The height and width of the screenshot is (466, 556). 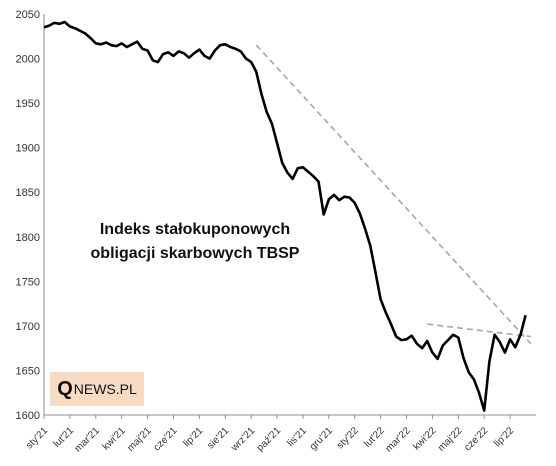 I want to click on x-tick-label: maj'21, so click(x=139, y=439).